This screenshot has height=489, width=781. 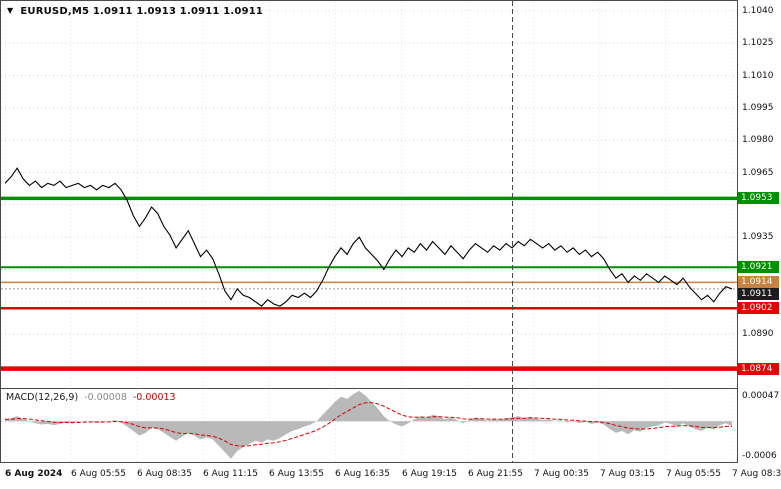 I want to click on ohlc-values: 1.0911 1.0913 1.0911 1.0911, so click(x=178, y=11).